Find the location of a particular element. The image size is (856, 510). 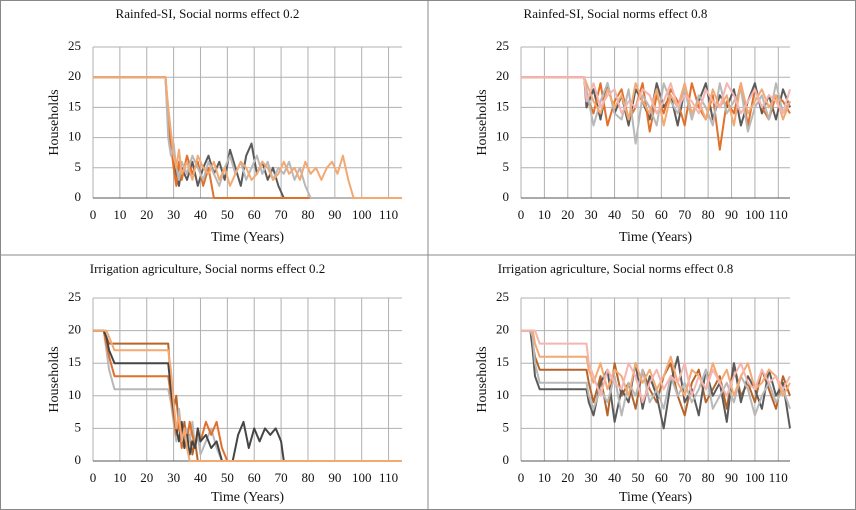

chart-title: Rainfed-SI, Social norms effect 0.8 is located at coordinates (616, 13).